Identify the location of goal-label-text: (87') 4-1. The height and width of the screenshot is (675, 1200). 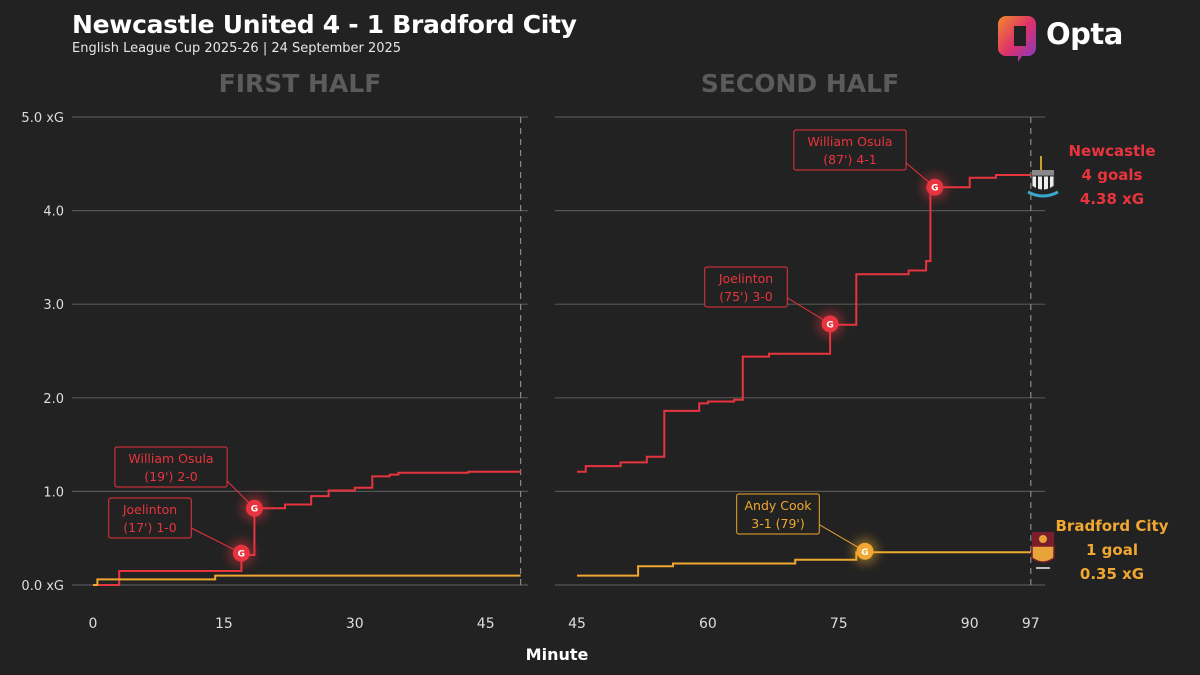
(850, 159).